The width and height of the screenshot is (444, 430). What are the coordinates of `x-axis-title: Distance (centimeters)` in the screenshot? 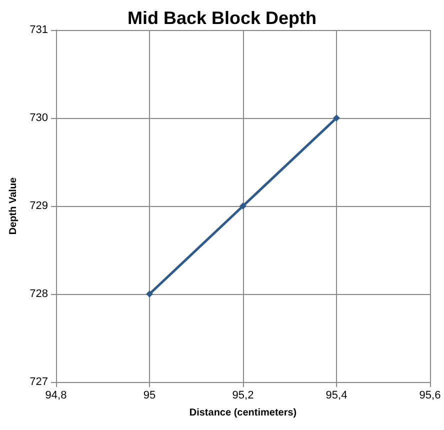 It's located at (243, 413).